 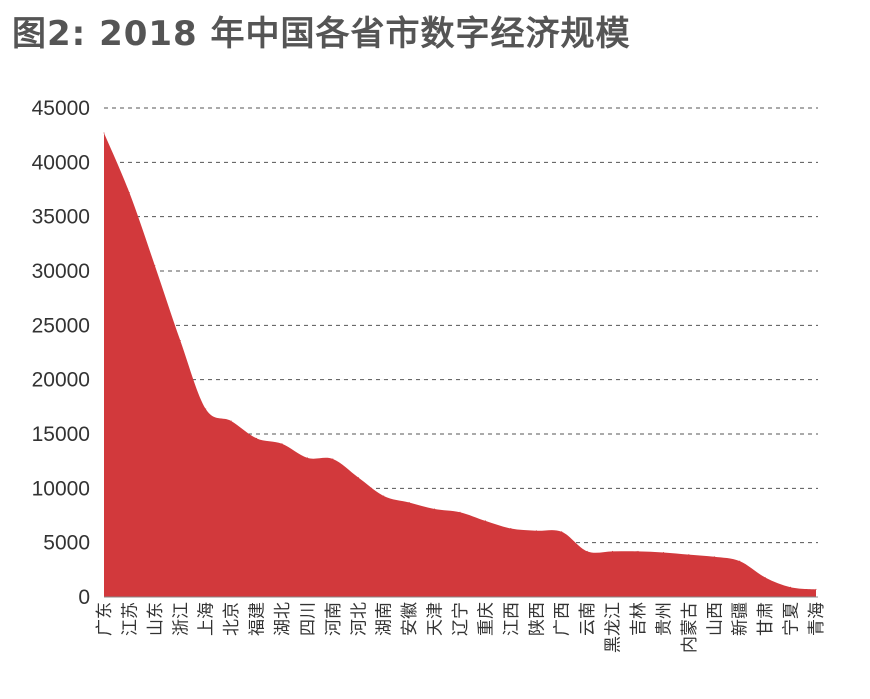 What do you see at coordinates (321, 34) in the screenshot?
I see `chart-title: 图2: 2018 年中国各省市数字经济规模` at bounding box center [321, 34].